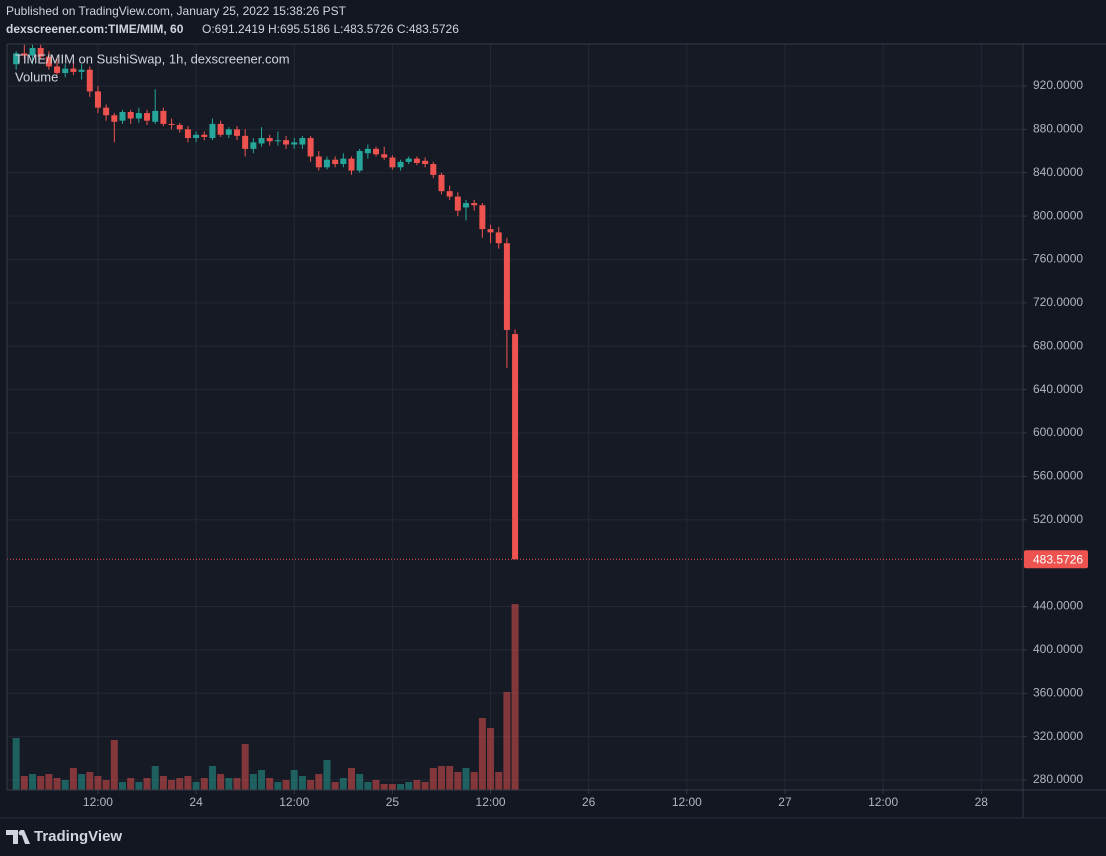 The height and width of the screenshot is (856, 1106). What do you see at coordinates (1058, 172) in the screenshot?
I see `y-tick-label: 840.0000` at bounding box center [1058, 172].